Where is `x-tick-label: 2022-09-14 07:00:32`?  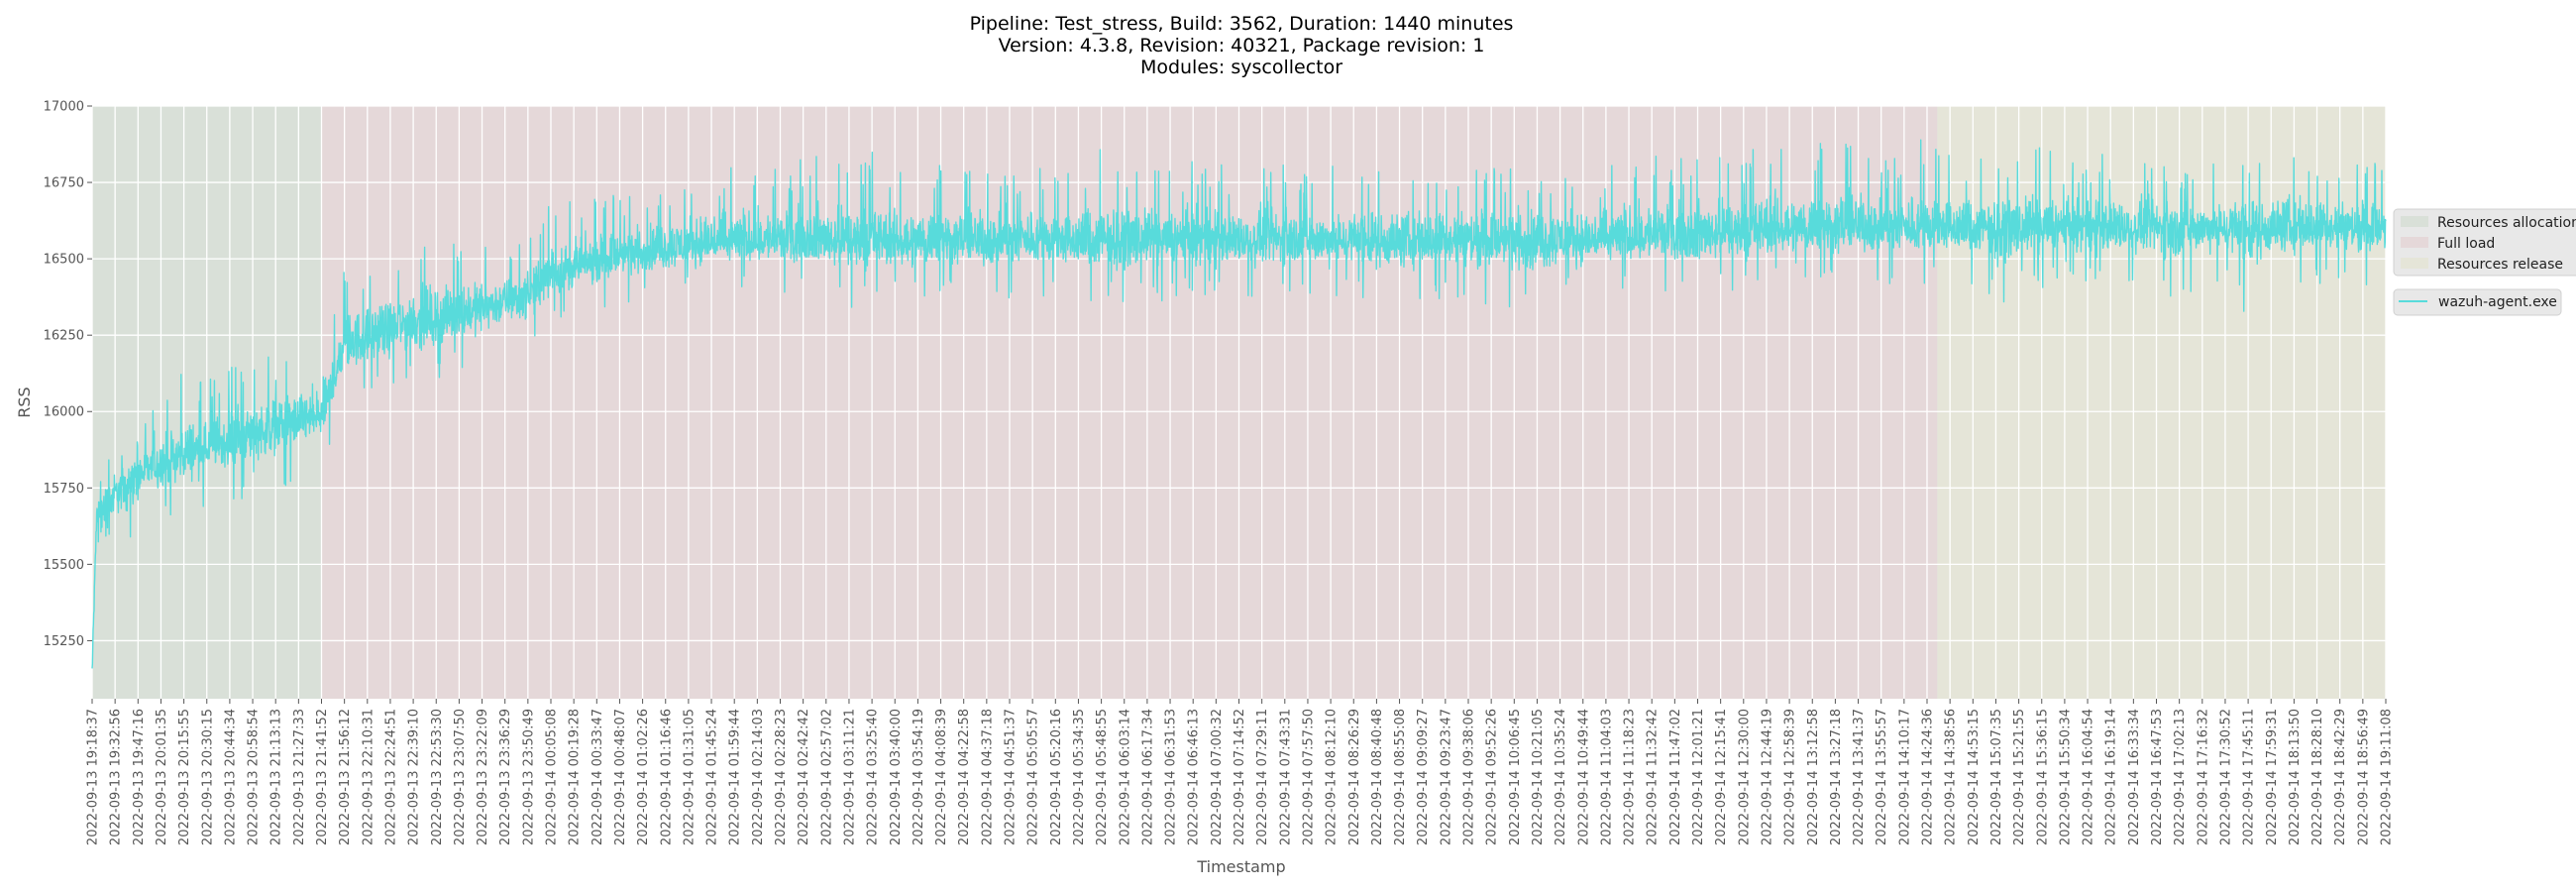 x-tick-label: 2022-09-14 07:00:32 is located at coordinates (1217, 777).